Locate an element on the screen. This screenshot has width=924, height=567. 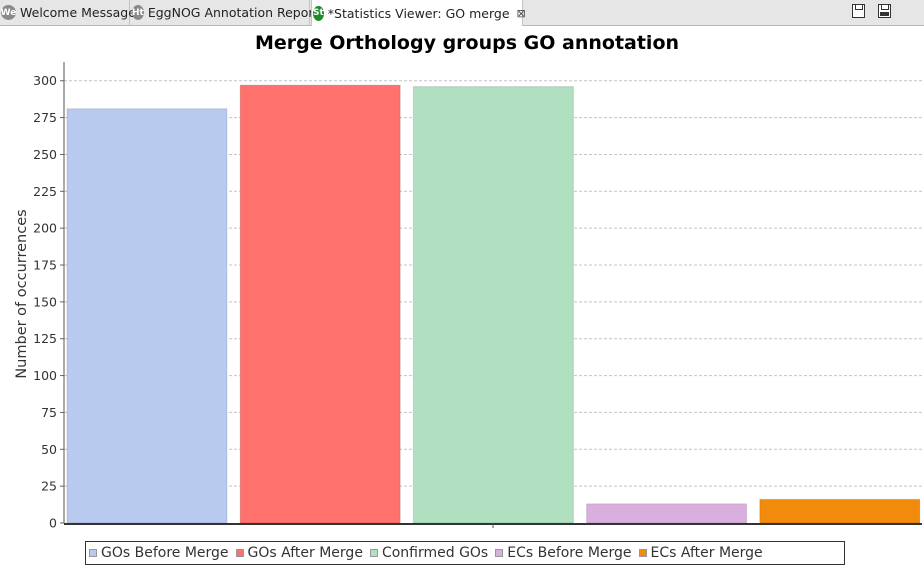
legend-item: ECs Before Merge is located at coordinates (563, 553).